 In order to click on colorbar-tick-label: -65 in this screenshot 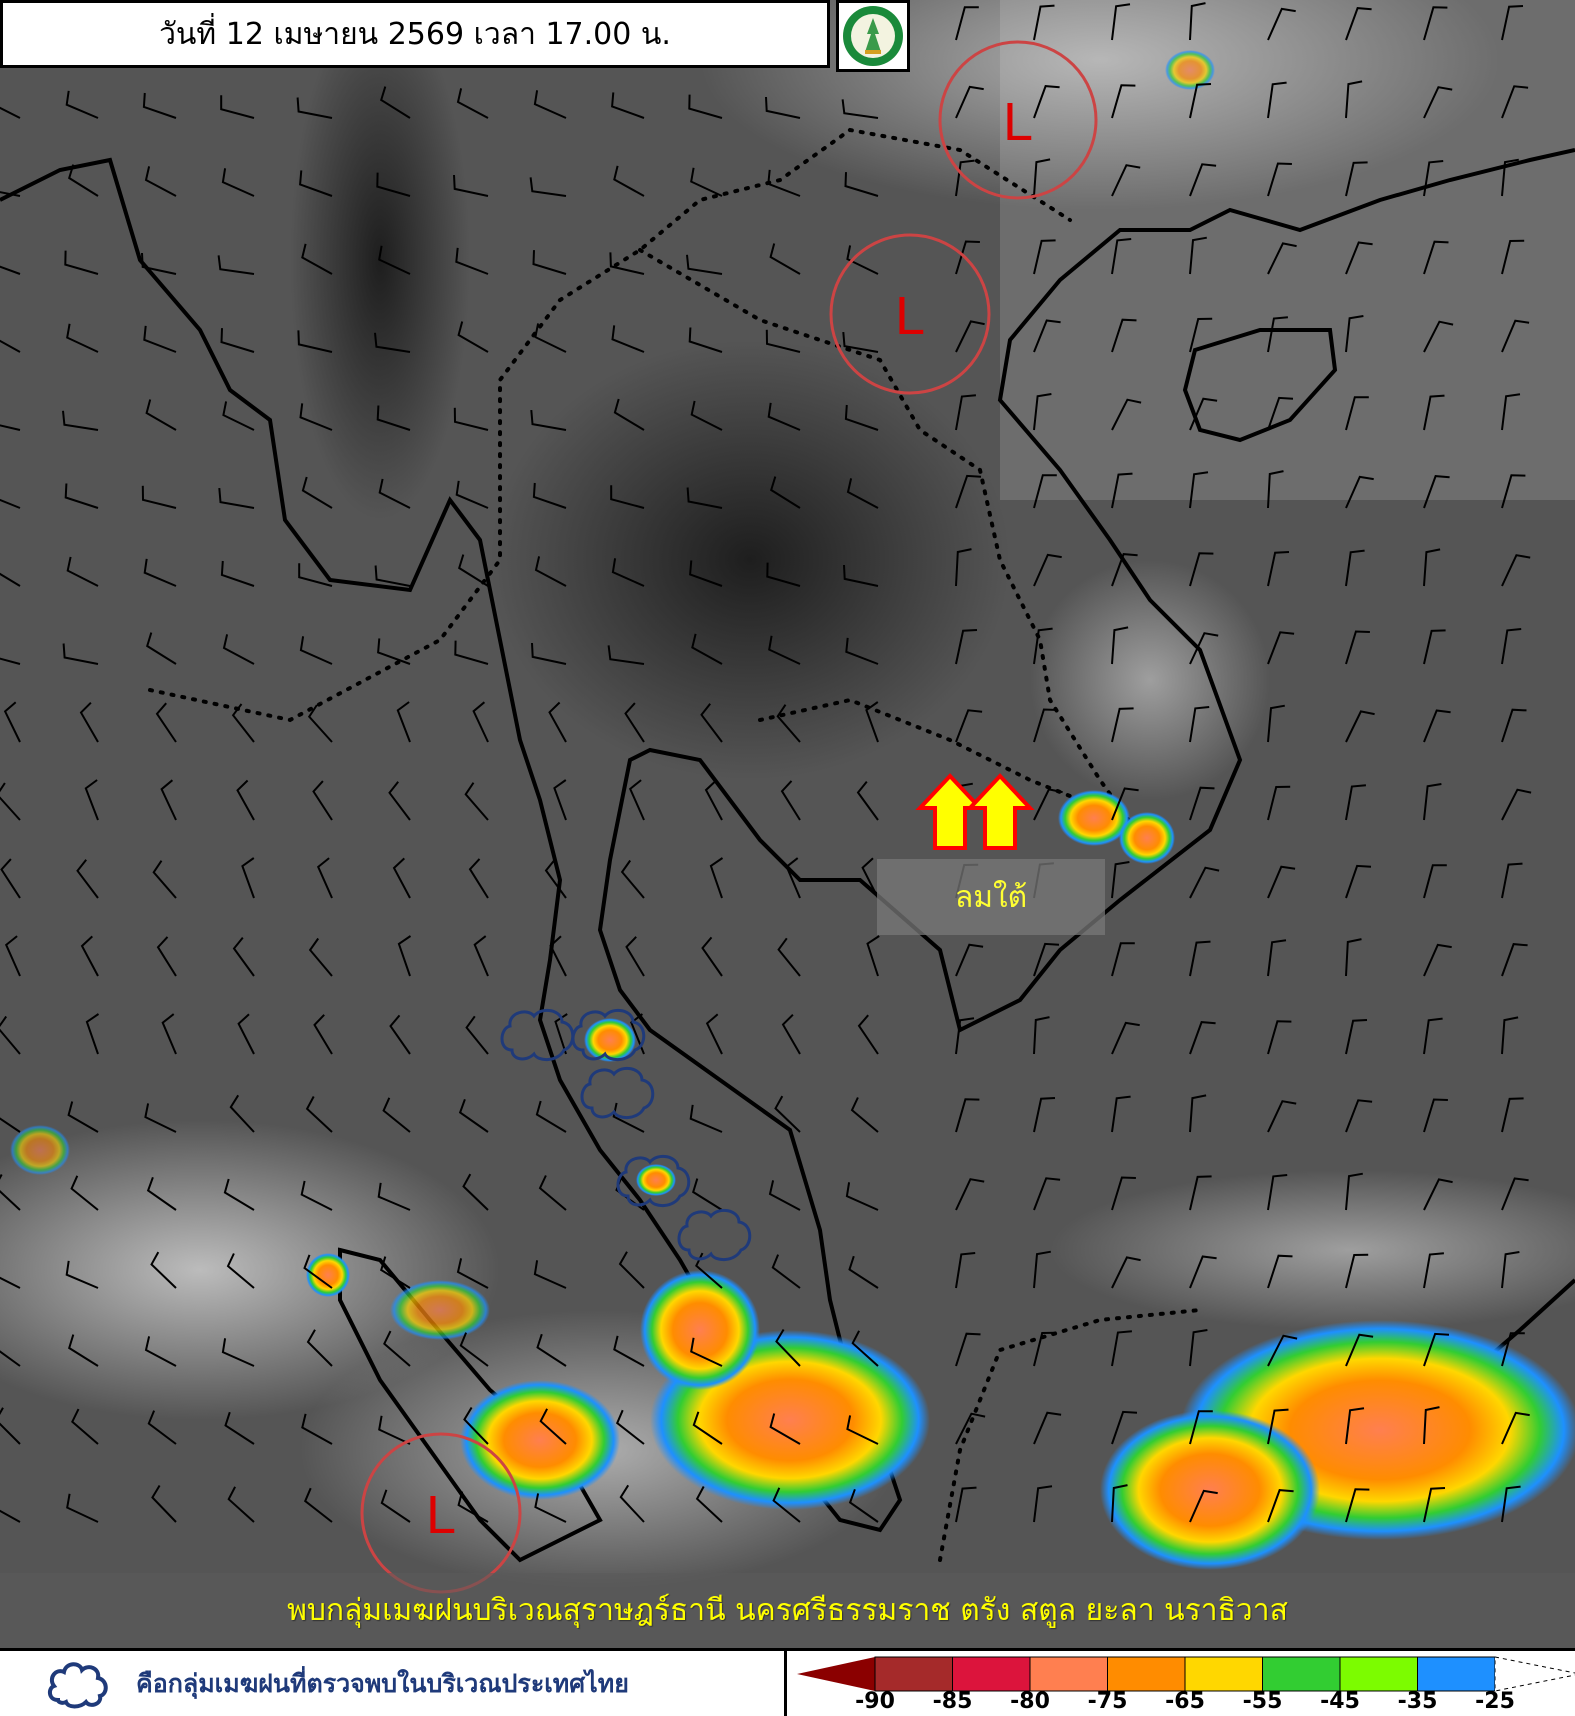, I will do `click(1185, 1701)`.